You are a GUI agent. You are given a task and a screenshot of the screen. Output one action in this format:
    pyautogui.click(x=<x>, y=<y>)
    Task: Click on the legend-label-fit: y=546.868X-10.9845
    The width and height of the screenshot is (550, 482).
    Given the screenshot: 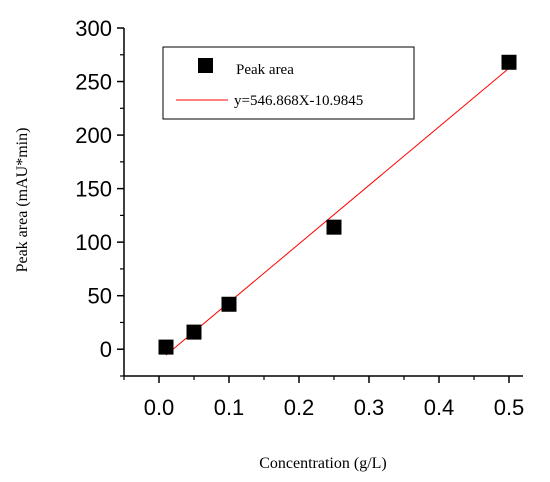 What is the action you would take?
    pyautogui.click(x=298, y=101)
    